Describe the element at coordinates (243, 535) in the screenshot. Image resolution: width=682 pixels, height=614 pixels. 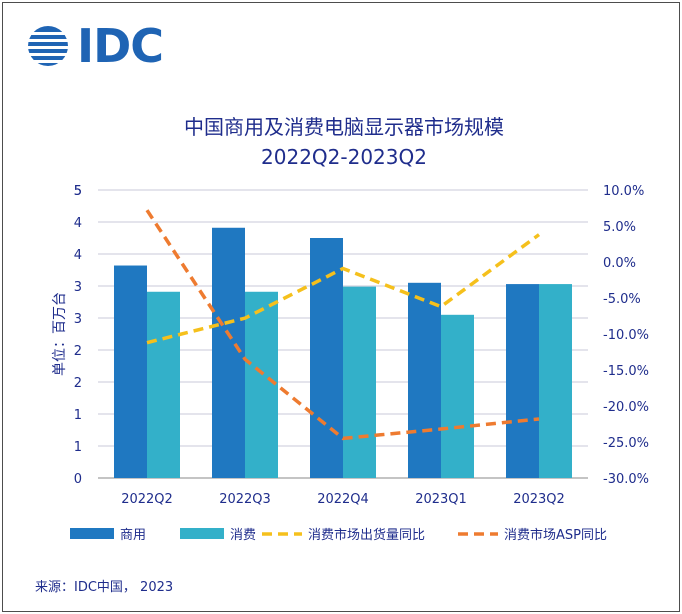
I see `legend-consumer-label: 消费` at that location.